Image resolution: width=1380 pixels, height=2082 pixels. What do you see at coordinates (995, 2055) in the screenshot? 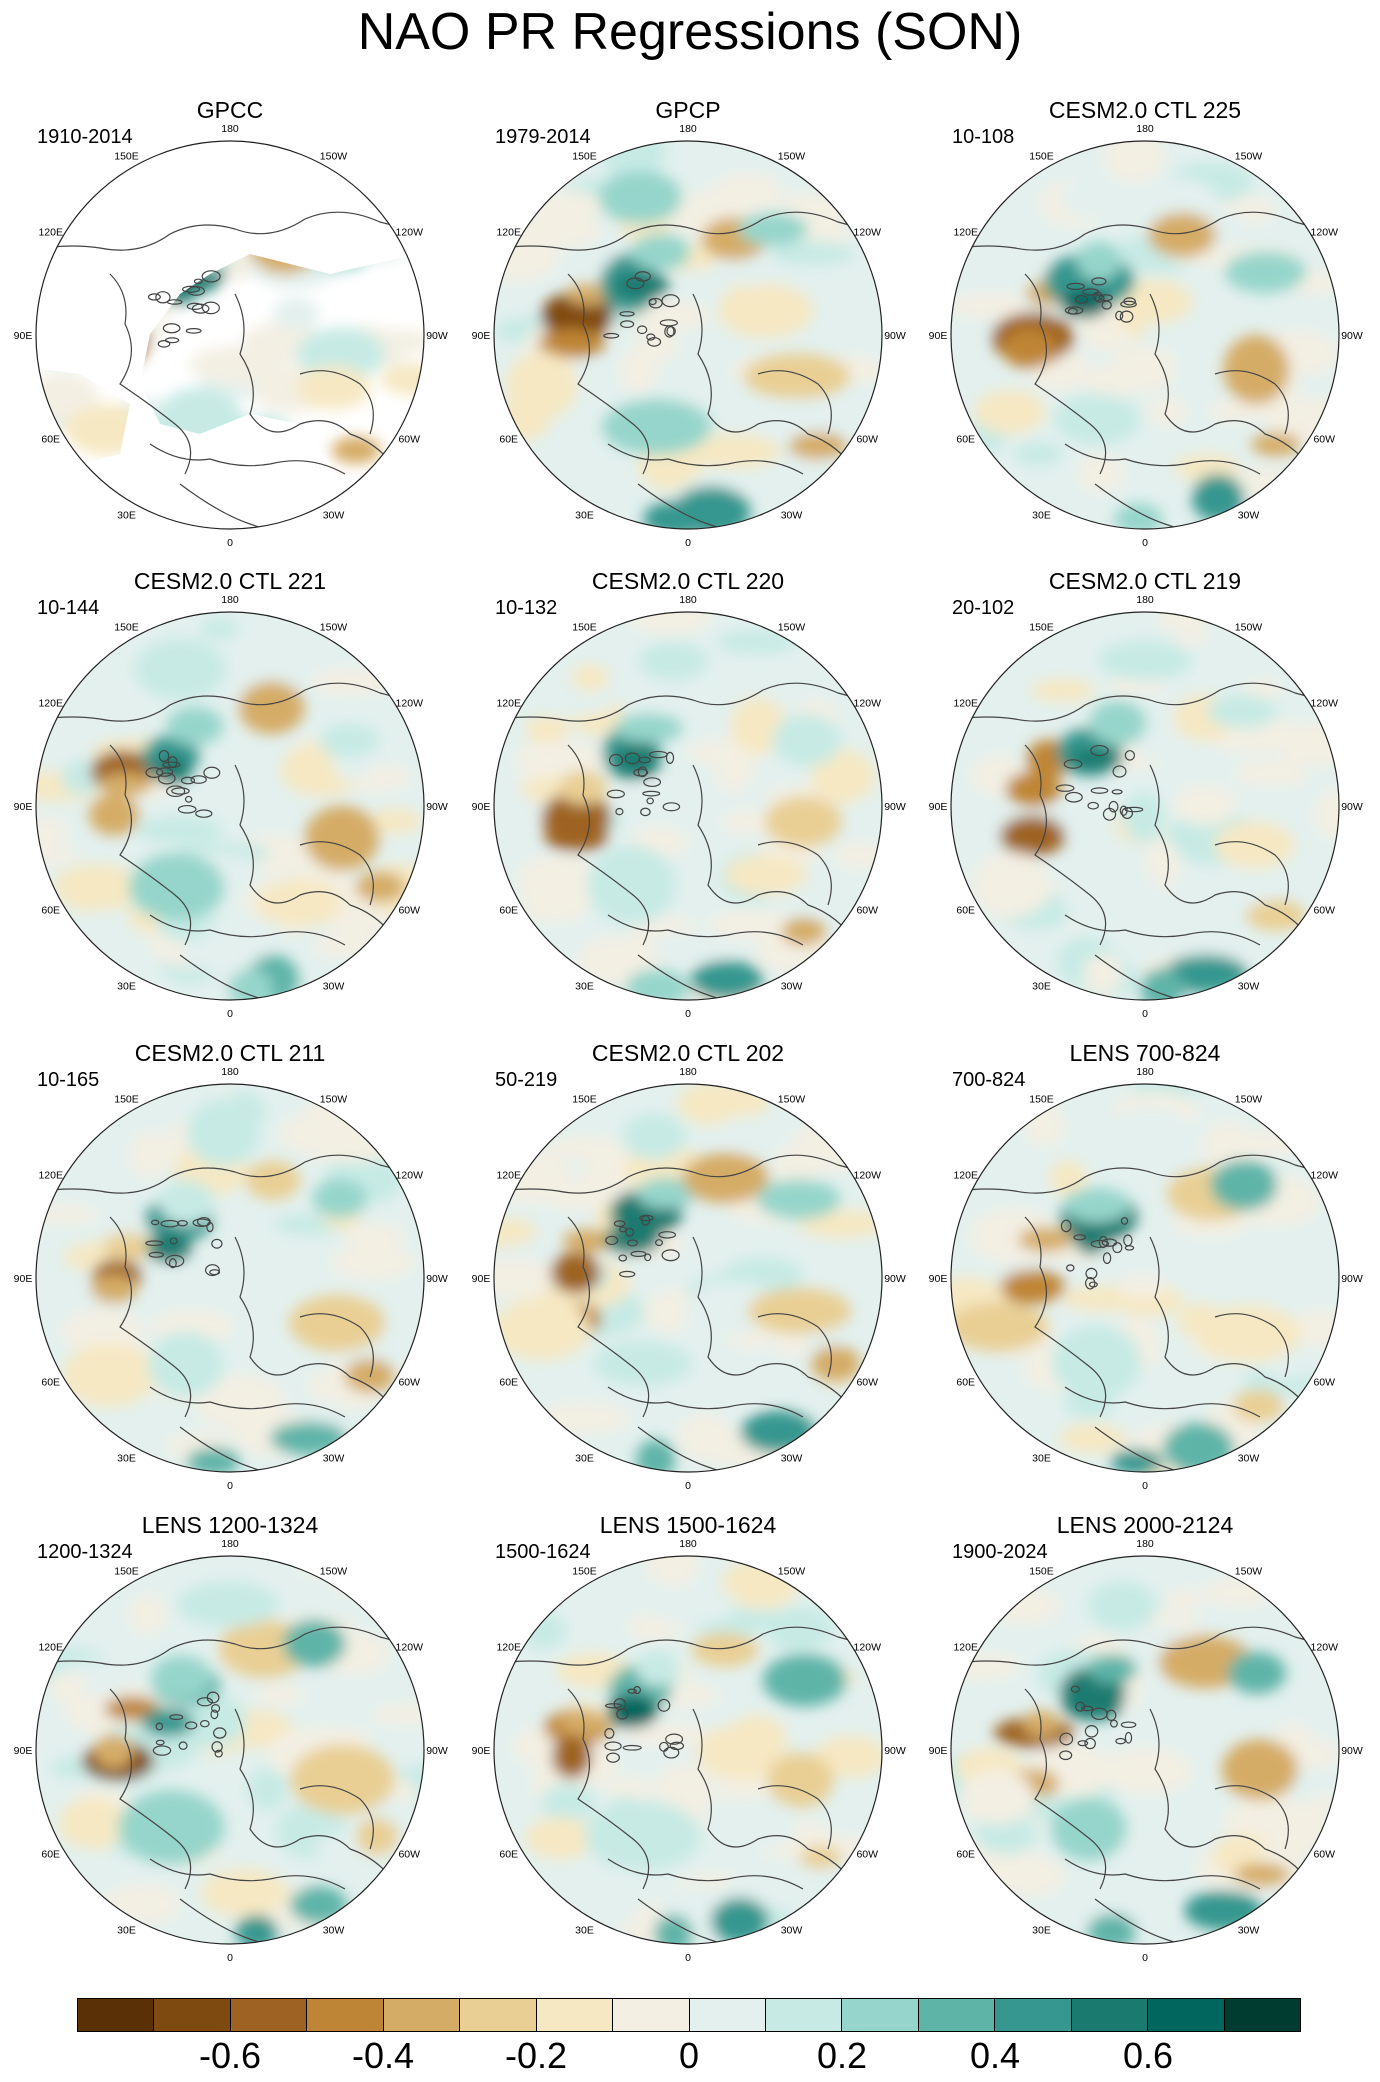
I see `colorbar-tick-label: 0.4` at bounding box center [995, 2055].